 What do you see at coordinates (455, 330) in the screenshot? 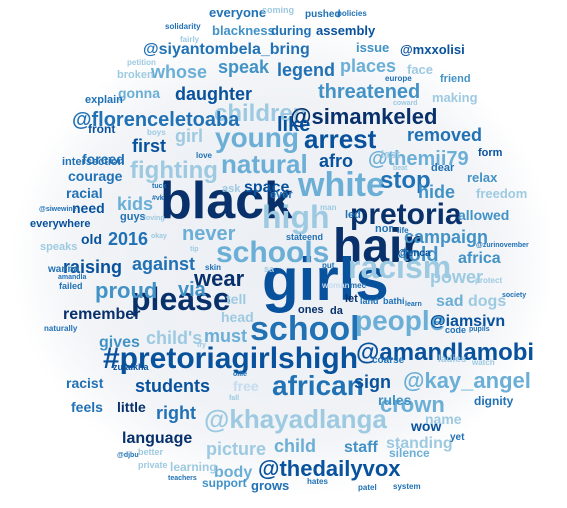
I see `word-156: code` at bounding box center [455, 330].